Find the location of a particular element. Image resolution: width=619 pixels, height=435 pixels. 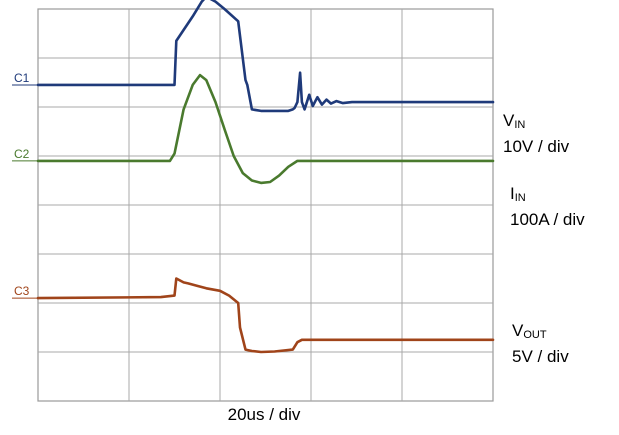

marker-label-c2: C2 is located at coordinates (22, 154).